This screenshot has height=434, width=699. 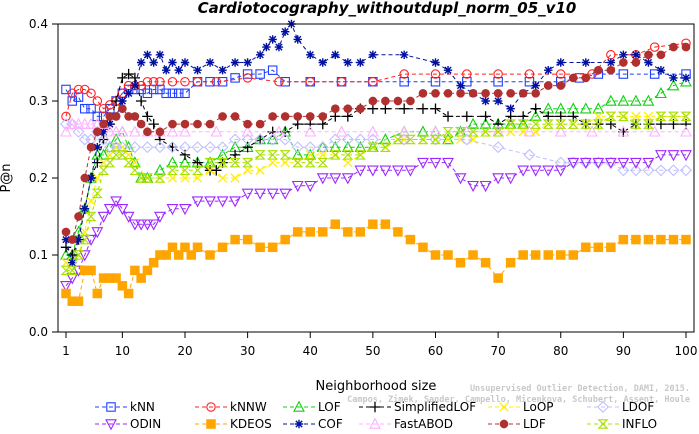 What do you see at coordinates (375, 407) in the screenshot?
I see `legend-marker` at bounding box center [375, 407].